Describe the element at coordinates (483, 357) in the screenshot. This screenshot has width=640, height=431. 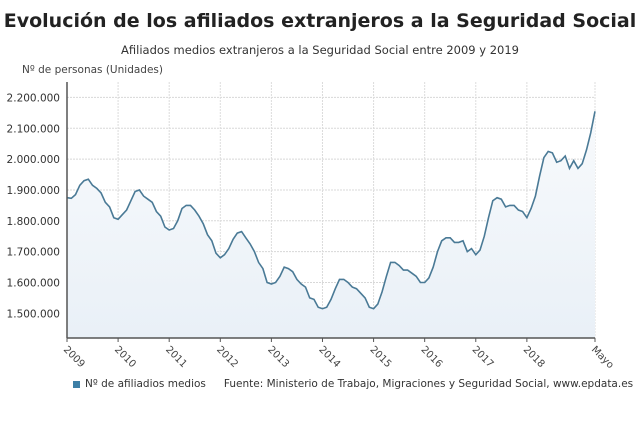
I see `x-tick-label: 2017` at that location.